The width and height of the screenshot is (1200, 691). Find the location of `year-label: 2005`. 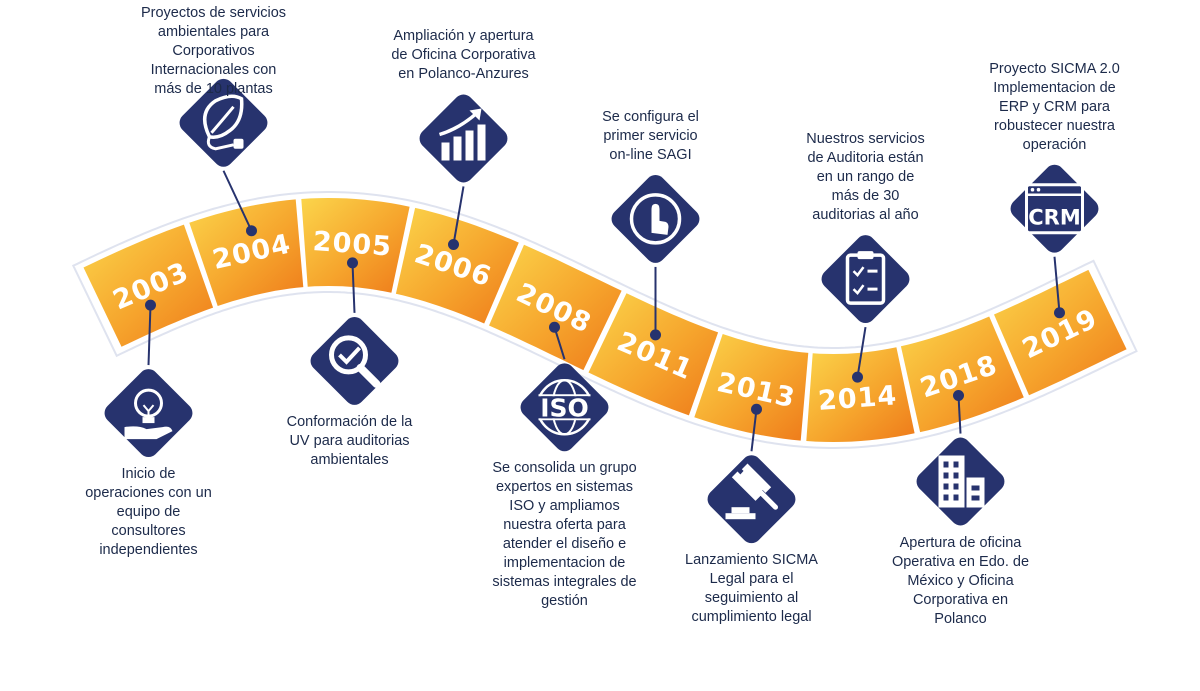

year-label: 2005 is located at coordinates (352, 244).